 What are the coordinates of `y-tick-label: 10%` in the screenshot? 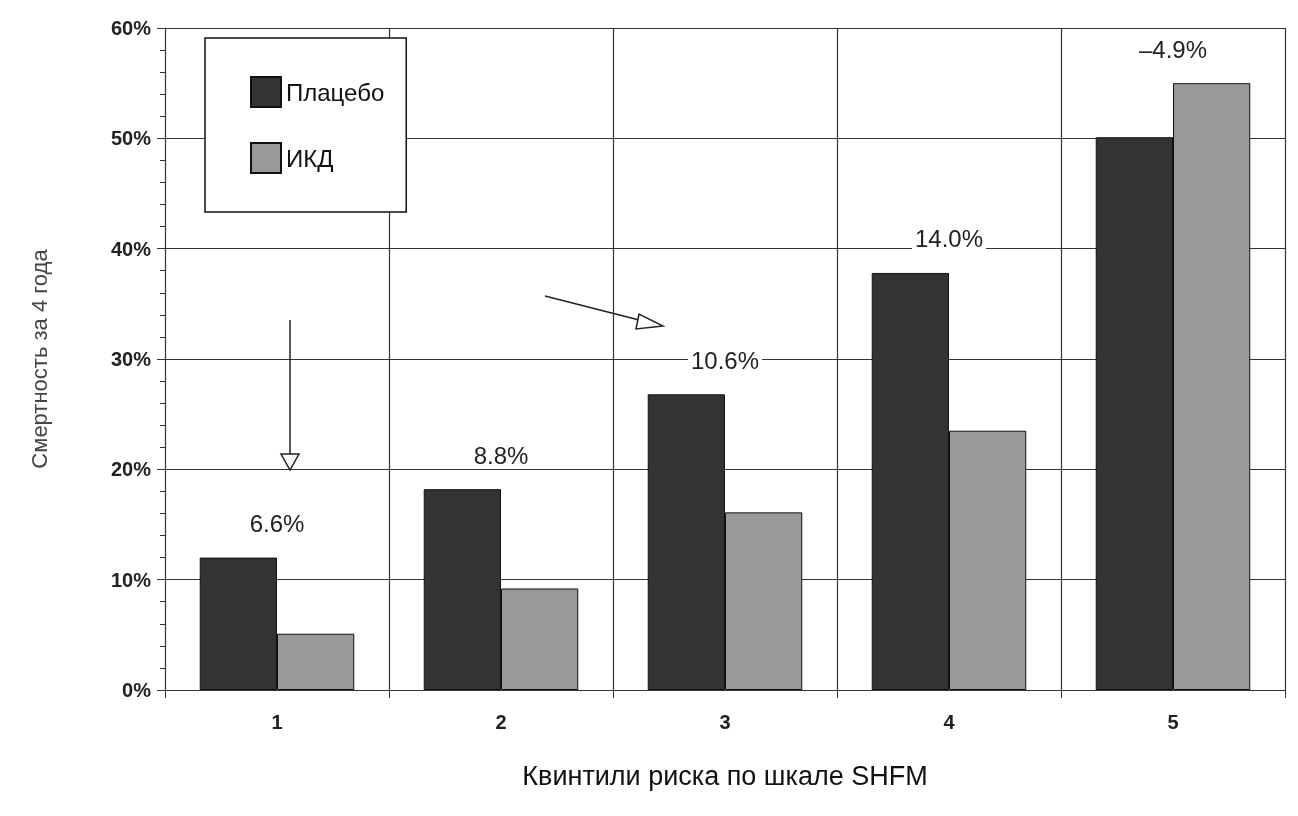 It's located at (131, 579).